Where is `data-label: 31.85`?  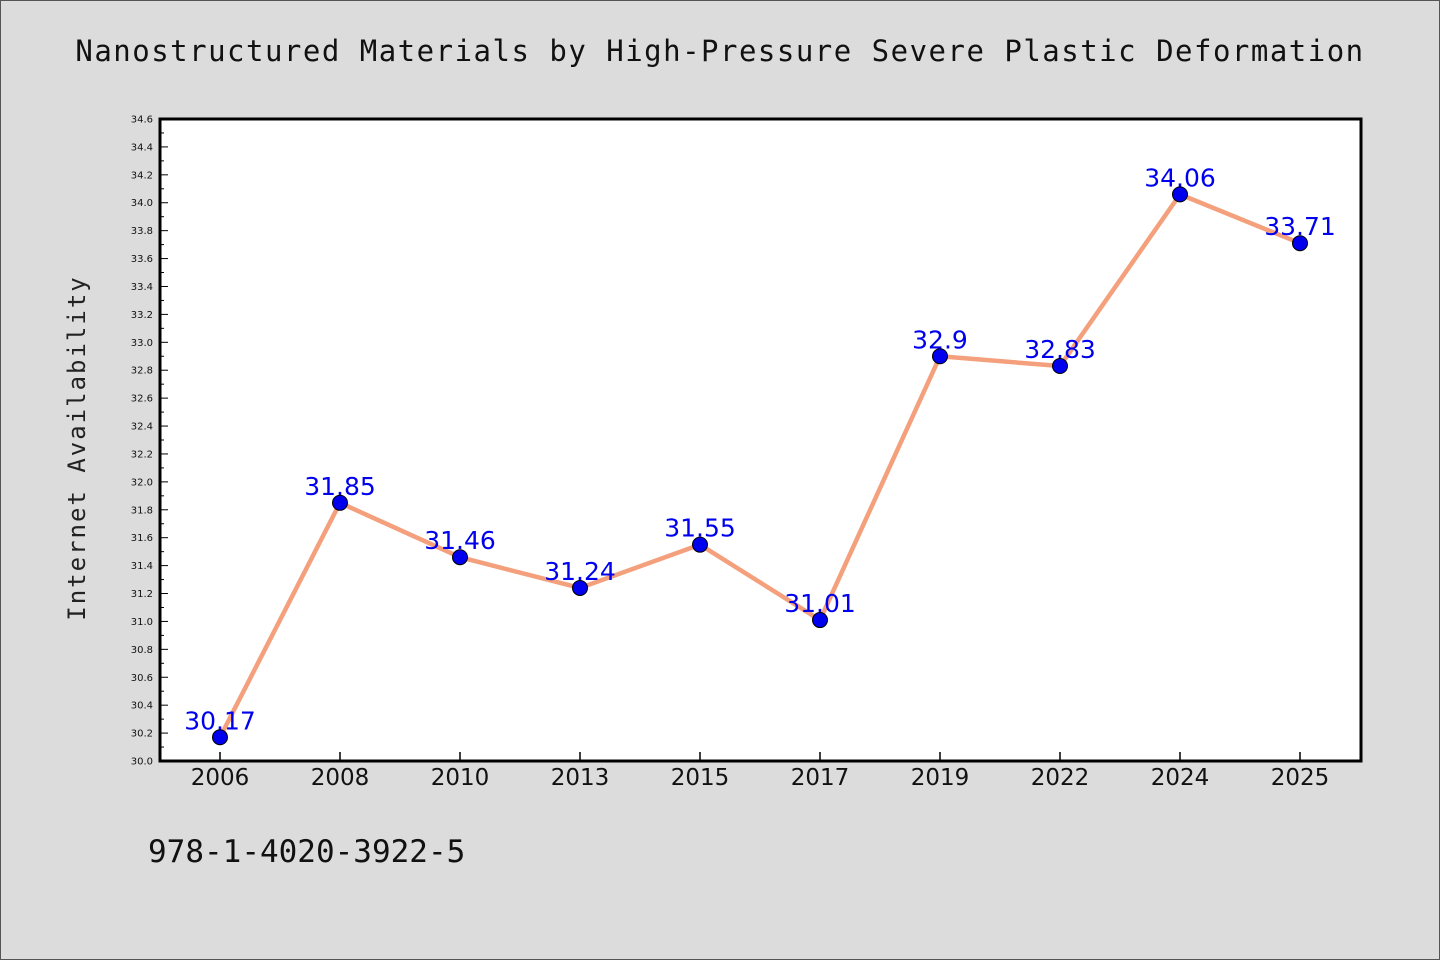 data-label: 31.85 is located at coordinates (340, 486).